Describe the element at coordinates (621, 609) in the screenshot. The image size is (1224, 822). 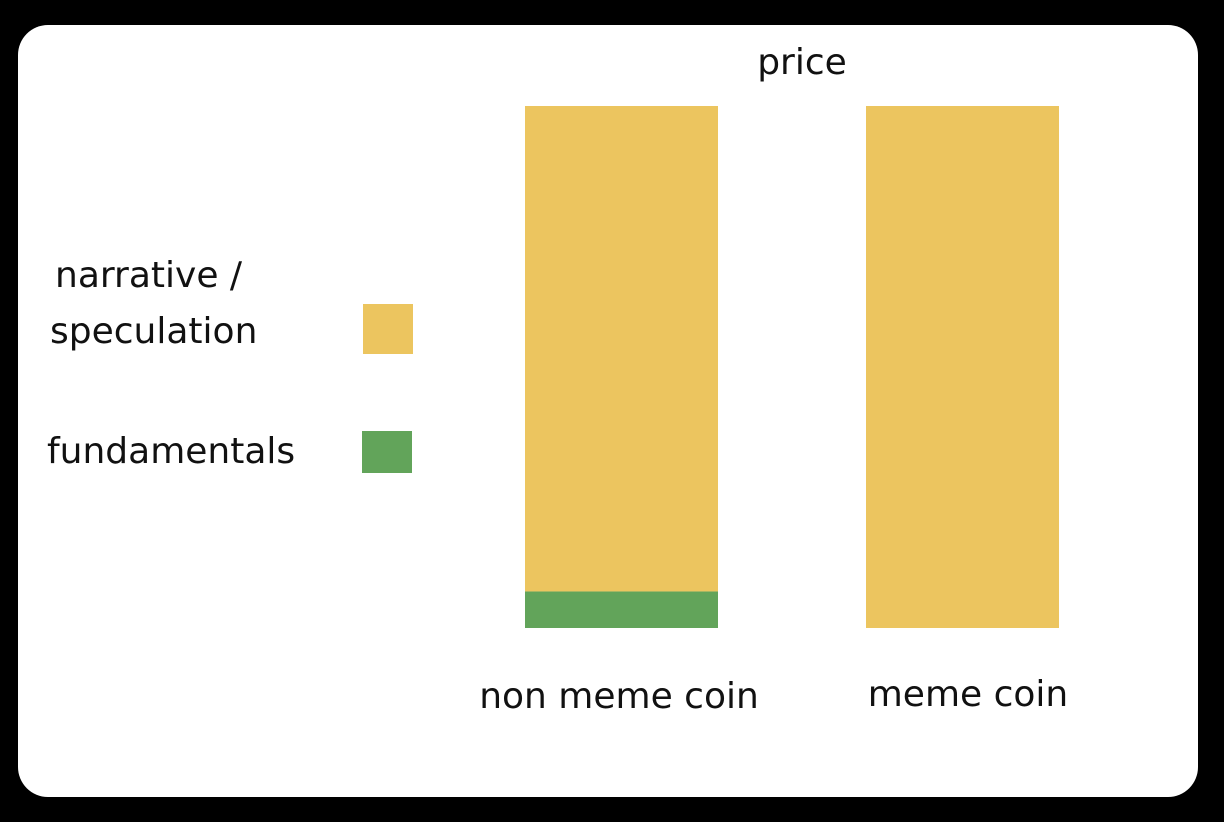
I see `bar-non-meme-coin-fundamentals` at that location.